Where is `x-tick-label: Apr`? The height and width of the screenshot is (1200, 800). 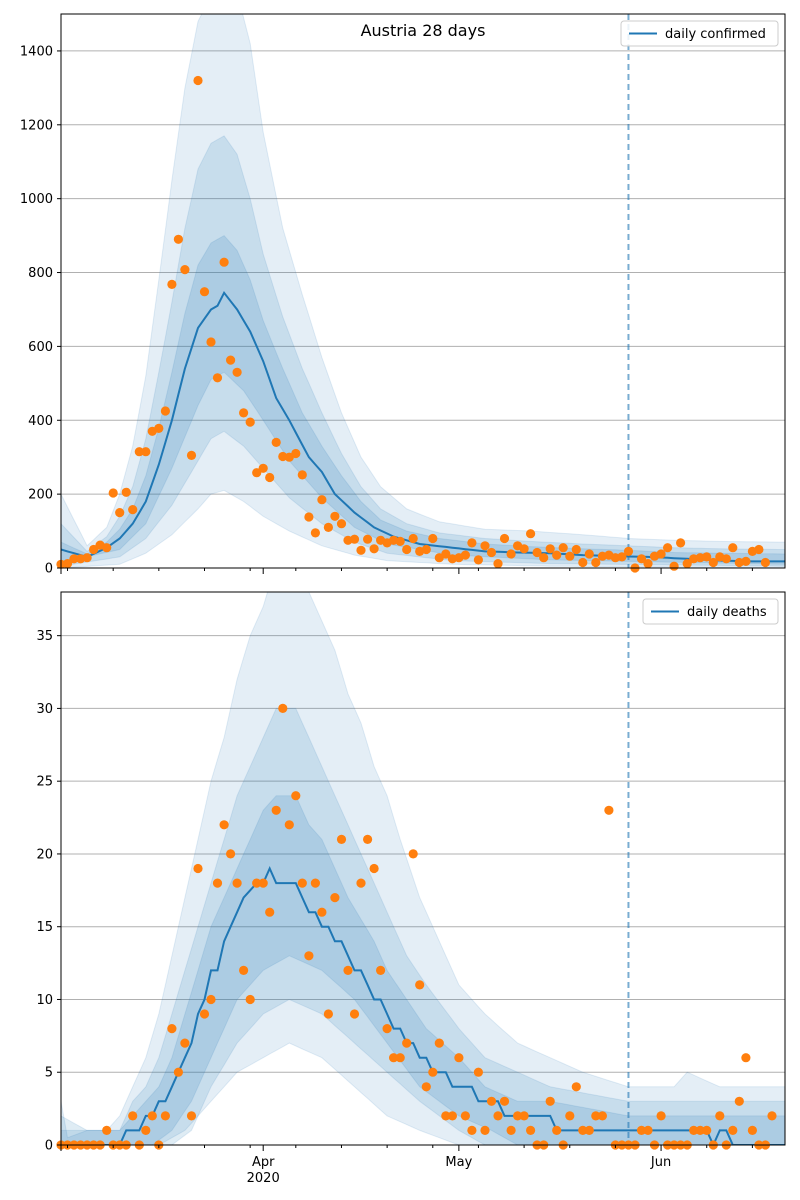 x-tick-label: Apr is located at coordinates (263, 1162).